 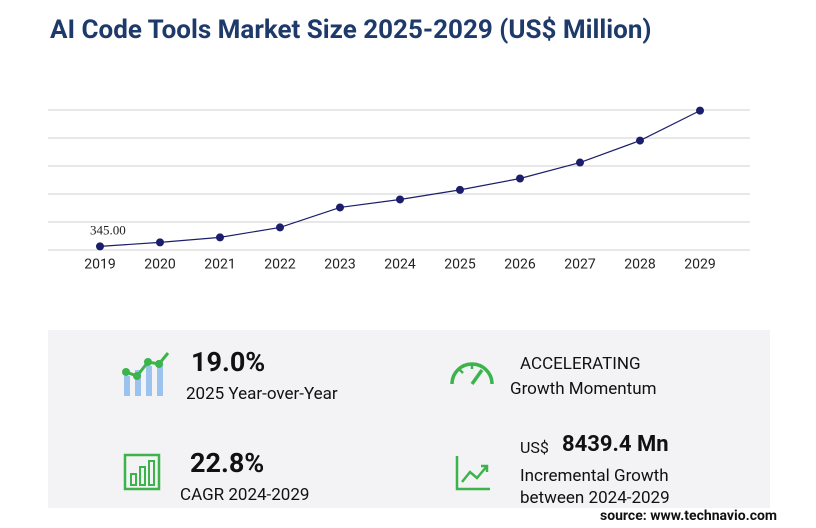 I want to click on growth-icon, so click(x=472, y=473).